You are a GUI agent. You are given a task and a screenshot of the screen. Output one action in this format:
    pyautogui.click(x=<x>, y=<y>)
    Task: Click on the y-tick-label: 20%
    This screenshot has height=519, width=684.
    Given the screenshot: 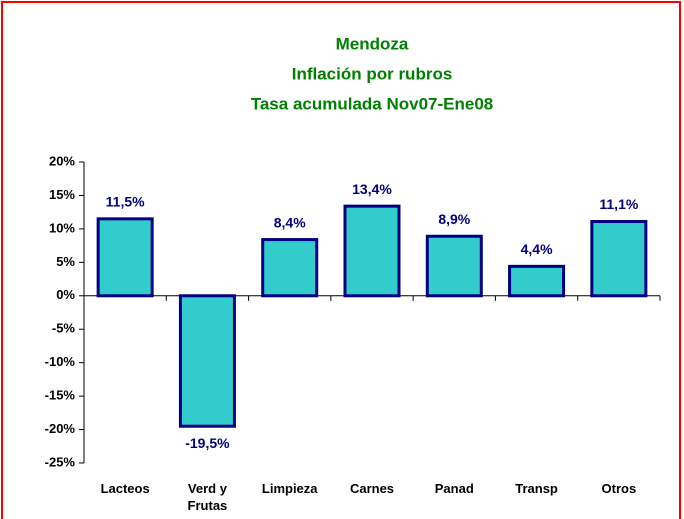 What is the action you would take?
    pyautogui.click(x=62, y=160)
    